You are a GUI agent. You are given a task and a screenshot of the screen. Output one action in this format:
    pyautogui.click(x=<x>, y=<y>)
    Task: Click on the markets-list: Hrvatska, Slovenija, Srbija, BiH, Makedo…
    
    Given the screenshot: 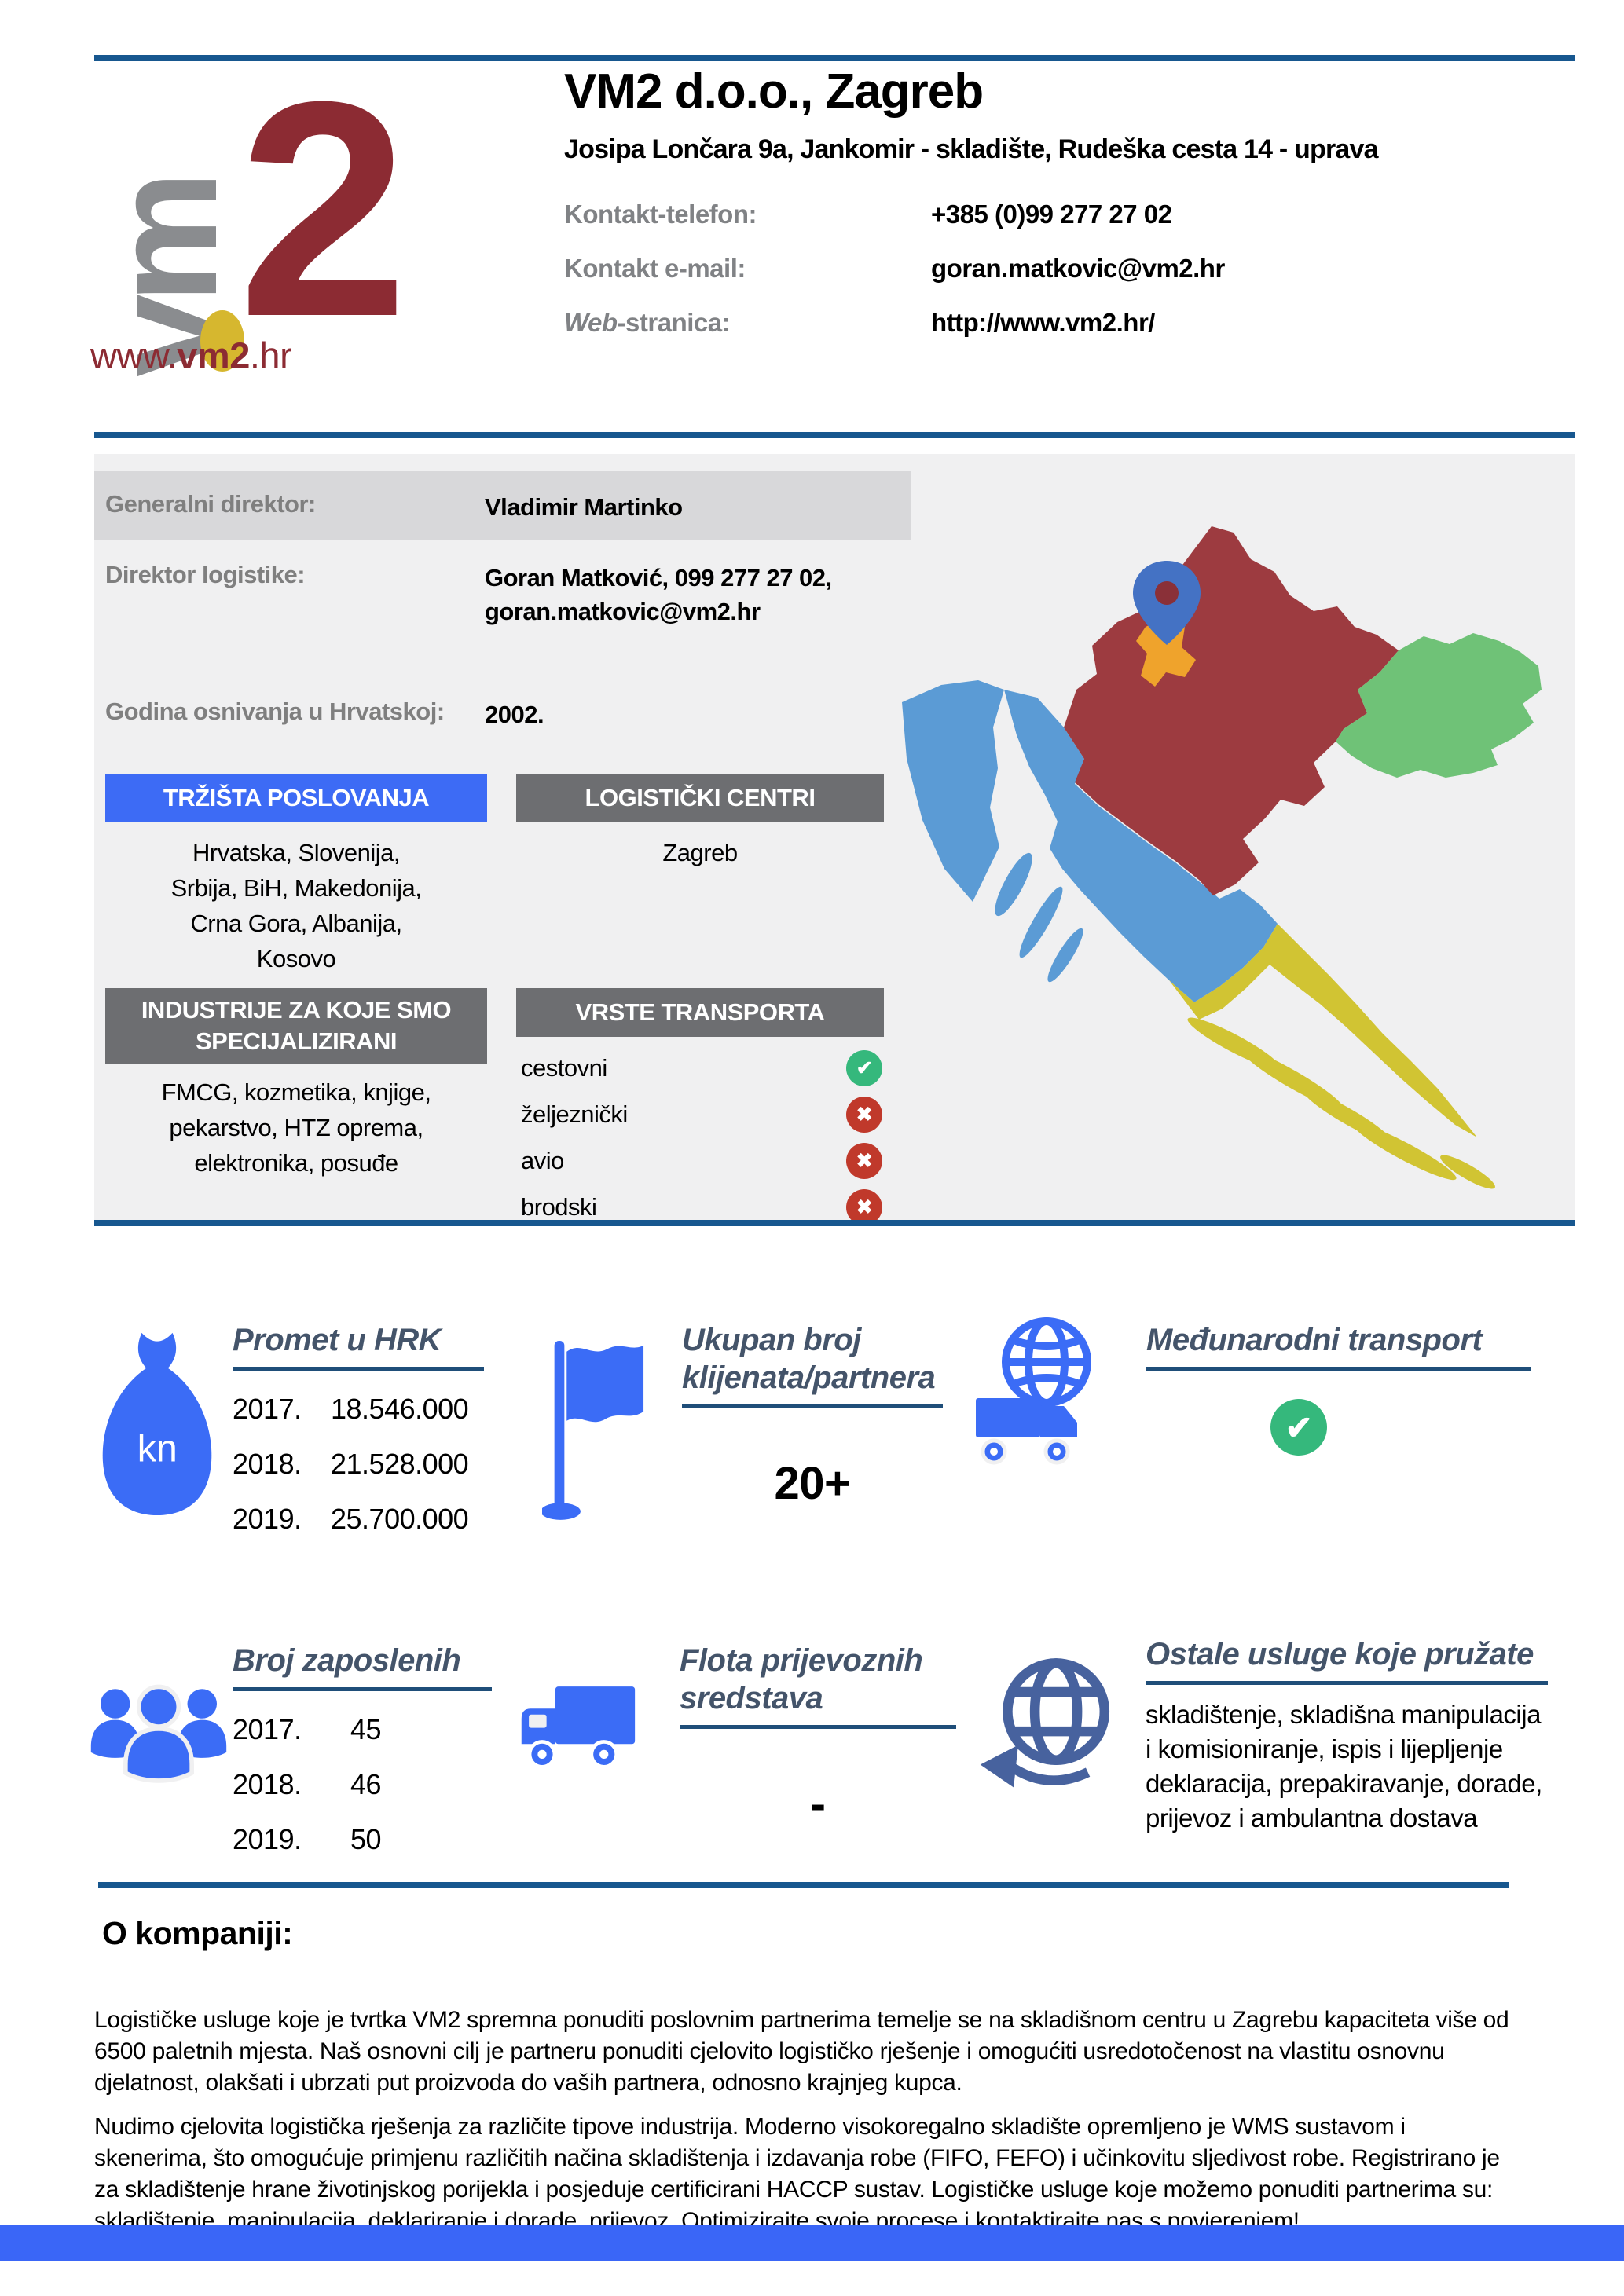 What is the action you would take?
    pyautogui.click(x=296, y=906)
    